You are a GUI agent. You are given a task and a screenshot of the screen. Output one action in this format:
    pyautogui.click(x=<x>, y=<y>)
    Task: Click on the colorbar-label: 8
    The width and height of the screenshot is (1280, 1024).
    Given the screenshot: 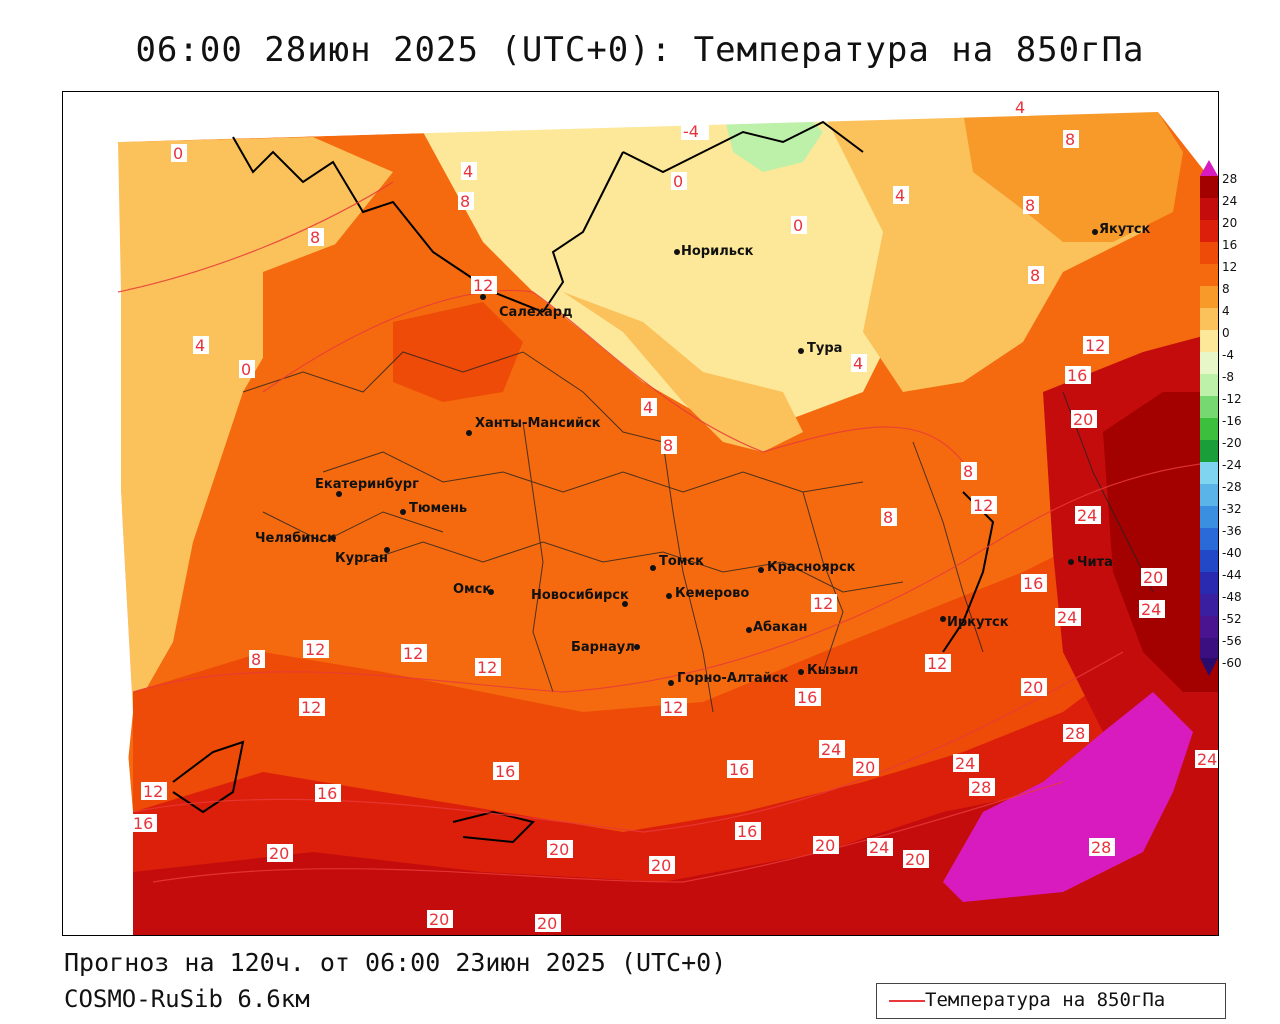 What is the action you would take?
    pyautogui.click(x=1226, y=289)
    